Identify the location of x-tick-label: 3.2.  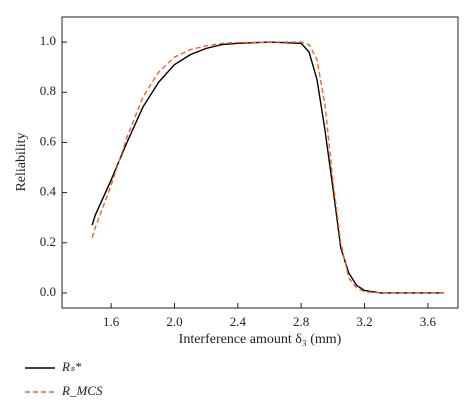
(364, 321).